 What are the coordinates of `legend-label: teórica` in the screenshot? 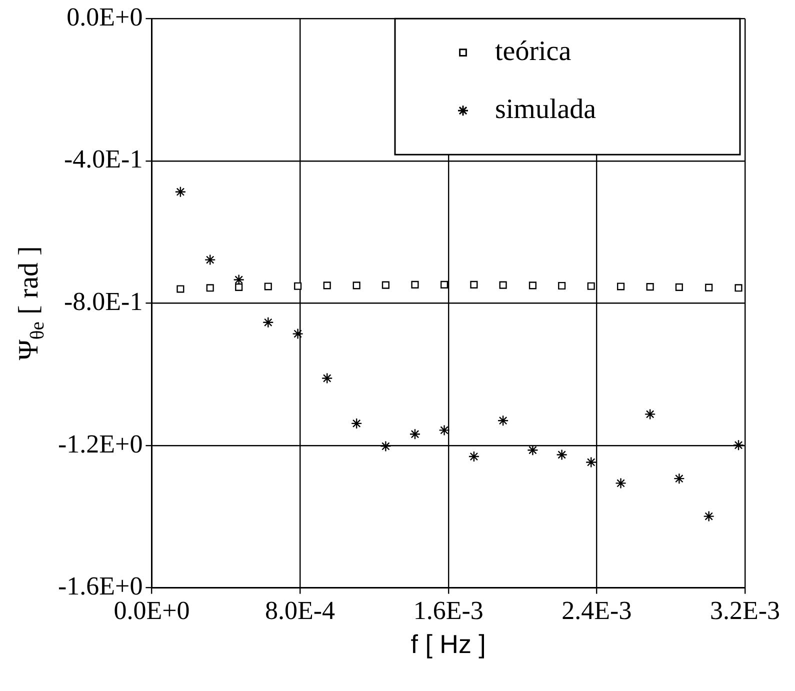 It's located at (533, 51).